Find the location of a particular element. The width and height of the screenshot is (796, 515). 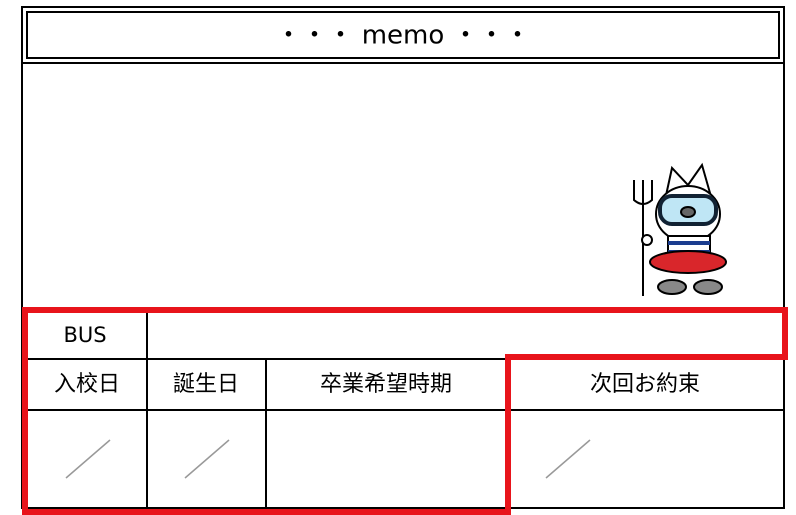

column-header: 誕生日 is located at coordinates (206, 384).